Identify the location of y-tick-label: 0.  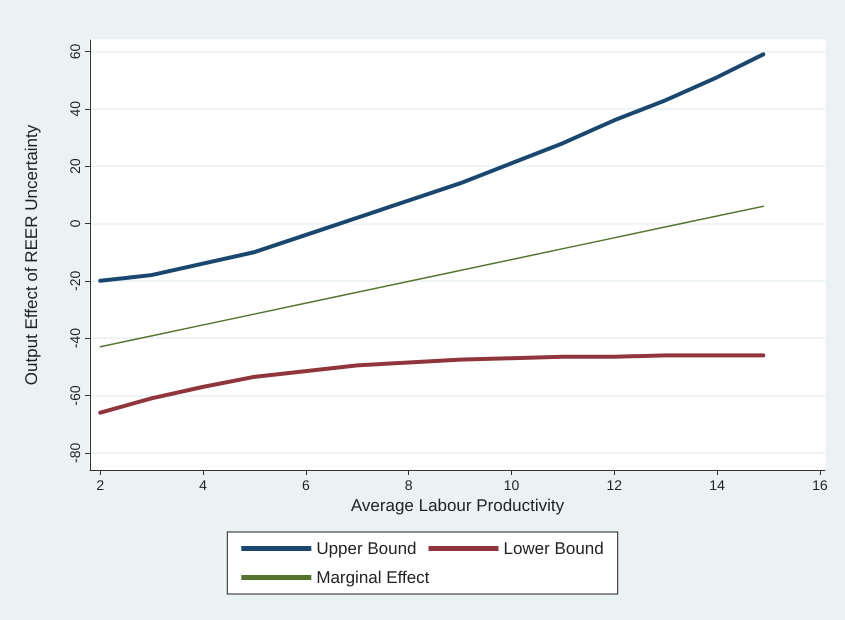
(75, 223).